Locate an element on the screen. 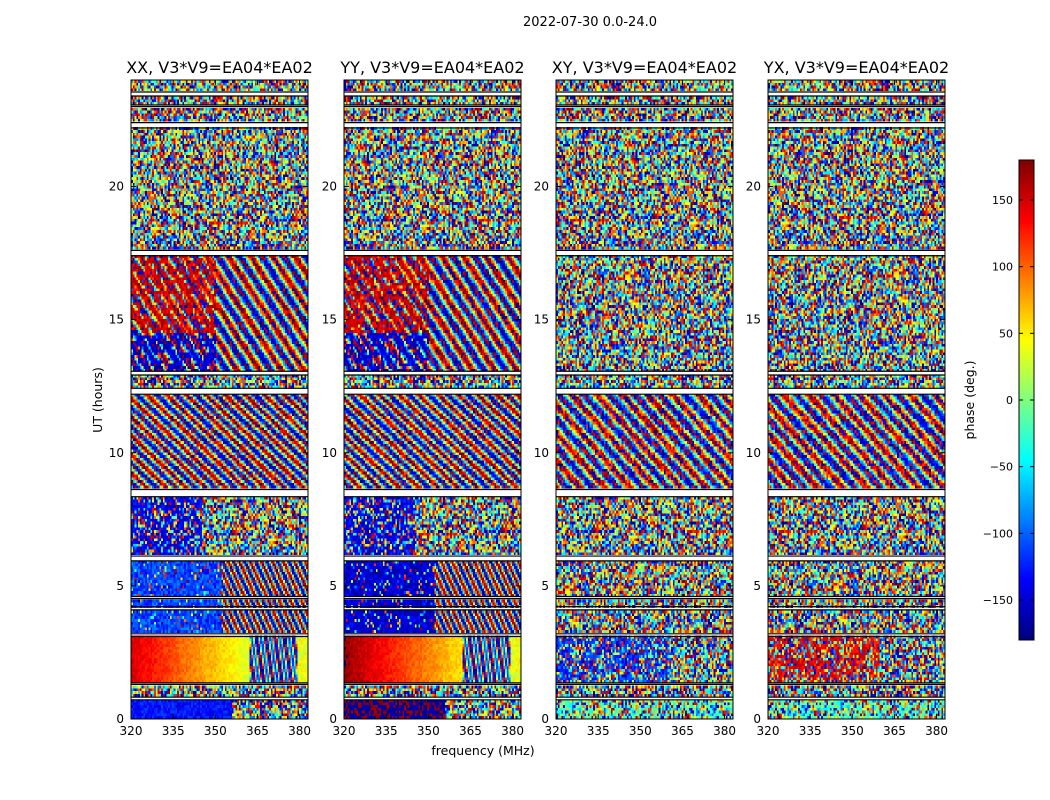 The height and width of the screenshot is (800, 1050). panel-title: YY, V3*V9=EA04*EA02 is located at coordinates (431, 67).